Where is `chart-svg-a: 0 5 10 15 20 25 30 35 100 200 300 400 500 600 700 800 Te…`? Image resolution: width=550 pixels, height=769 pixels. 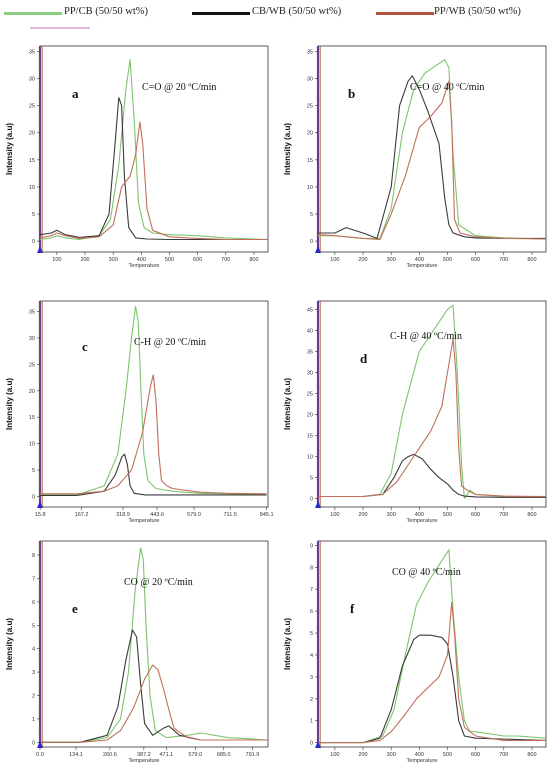
chart-svg-a: 0 5 10 15 20 25 30 35 100 200 300 400 500 600 700 800 Te… is located at coordinates (137, 157).